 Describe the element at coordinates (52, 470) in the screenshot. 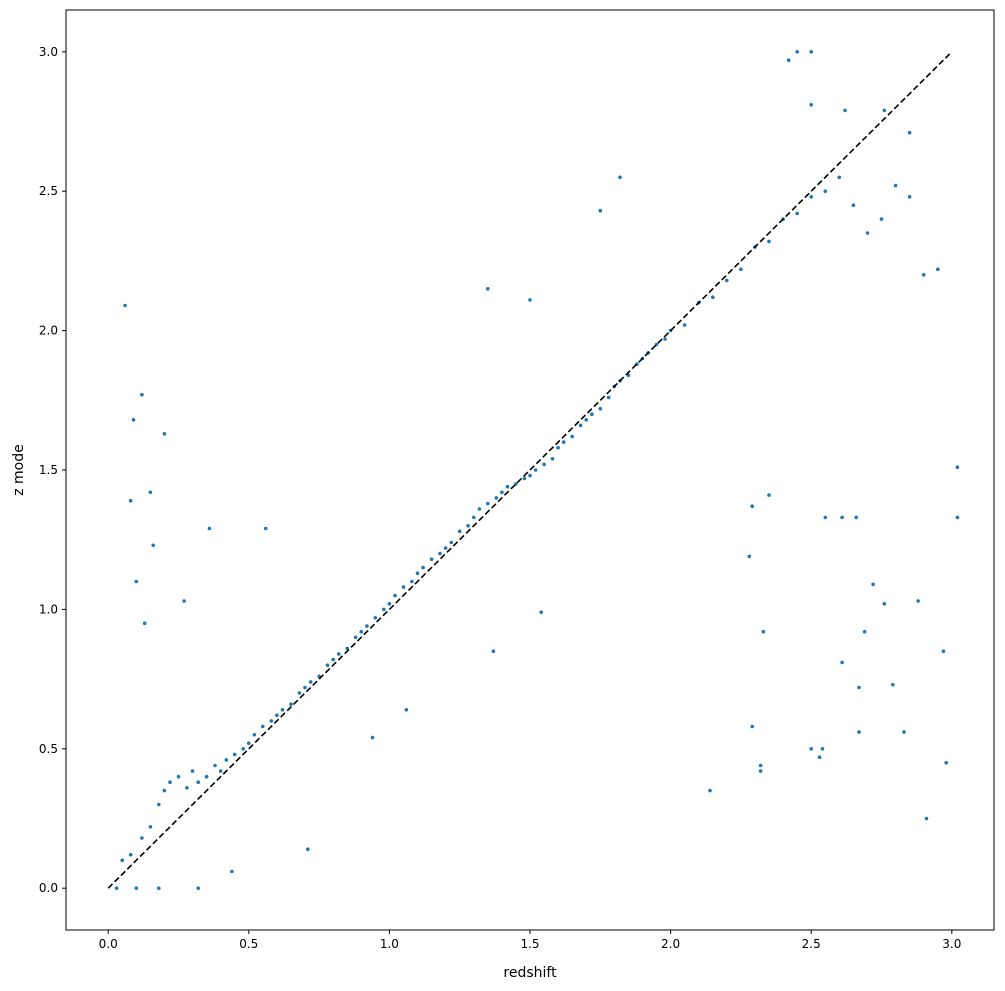

I see `y-axis-ticks: 0.0 0.5 1.0 1.5 2.0 2.5 3.0` at that location.